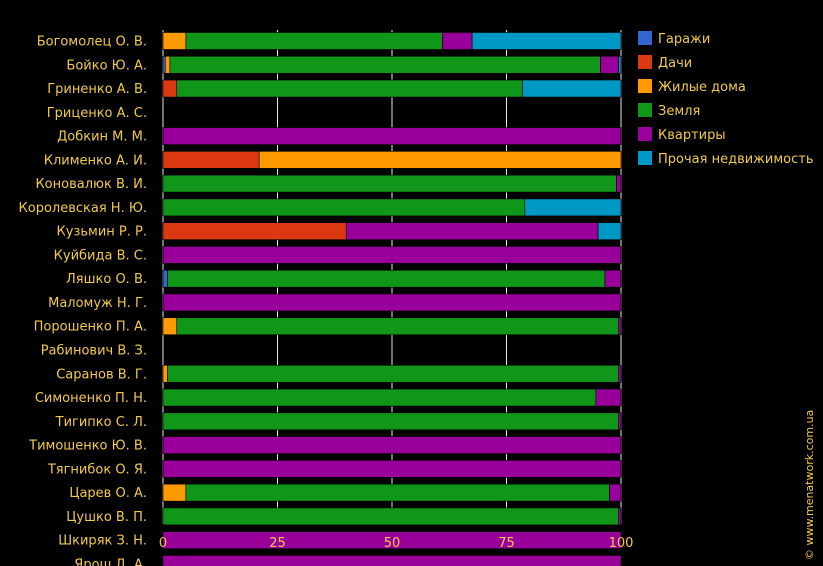 The width and height of the screenshot is (823, 566). What do you see at coordinates (97, 89) in the screenshot?
I see `category-label: Гриненко А. В.` at bounding box center [97, 89].